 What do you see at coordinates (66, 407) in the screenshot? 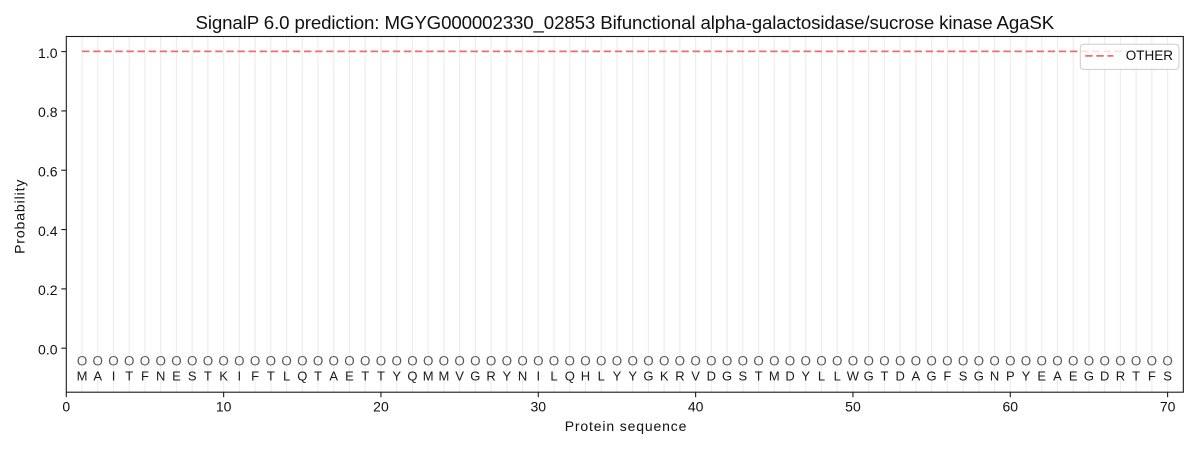
I see `svg-text: 0` at bounding box center [66, 407].